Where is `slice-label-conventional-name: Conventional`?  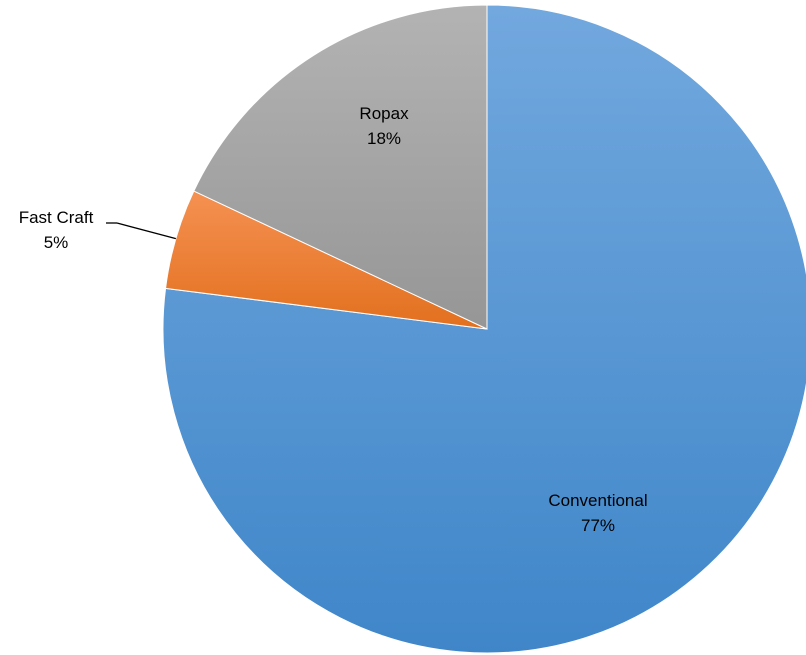 slice-label-conventional-name: Conventional is located at coordinates (597, 500).